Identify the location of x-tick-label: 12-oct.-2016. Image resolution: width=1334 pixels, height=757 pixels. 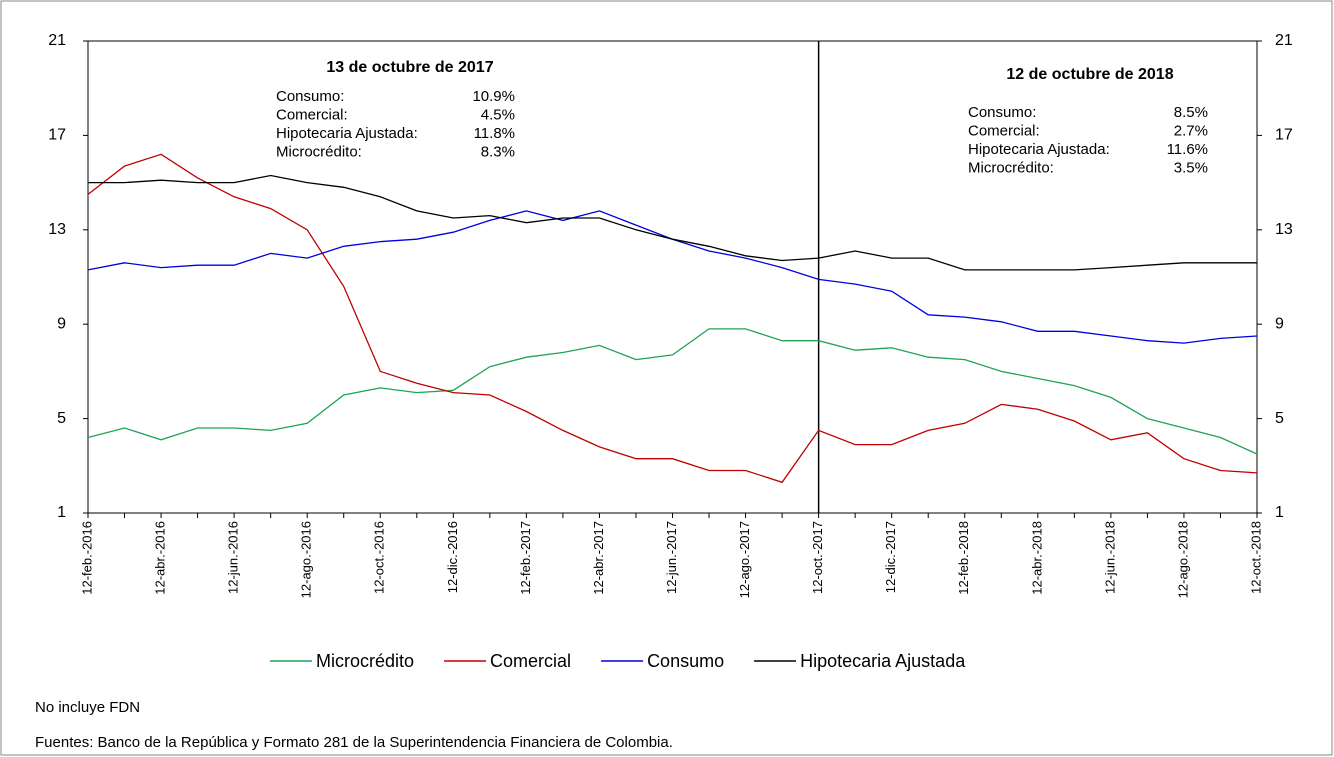
(379, 557).